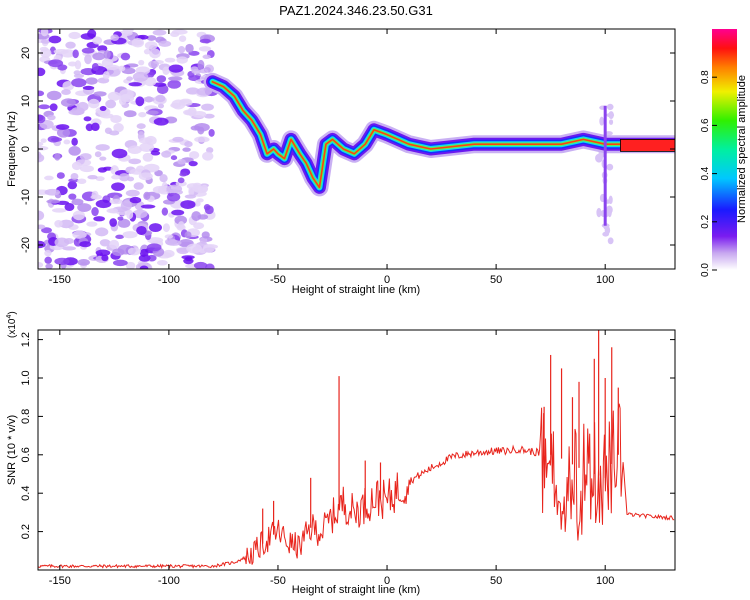  Describe the element at coordinates (12, 149) in the screenshot. I see `spectrogram-y-axis-label: Frequency (Hz)` at that location.